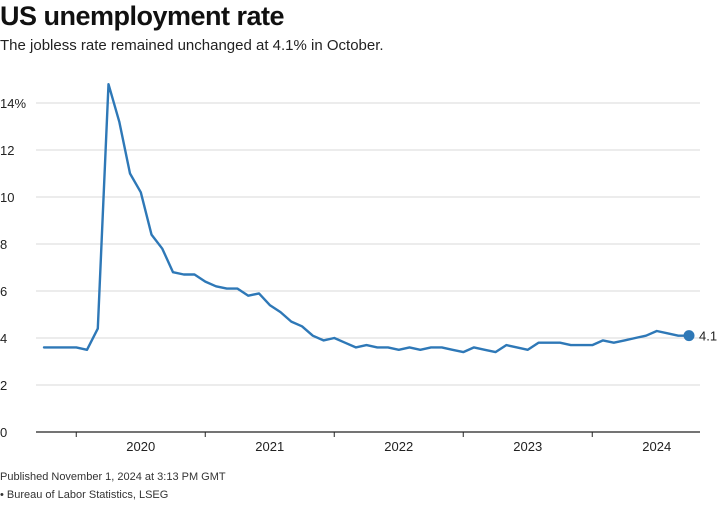 This screenshot has width=720, height=506. I want to click on chart-title: US unemployment rate, so click(142, 16).